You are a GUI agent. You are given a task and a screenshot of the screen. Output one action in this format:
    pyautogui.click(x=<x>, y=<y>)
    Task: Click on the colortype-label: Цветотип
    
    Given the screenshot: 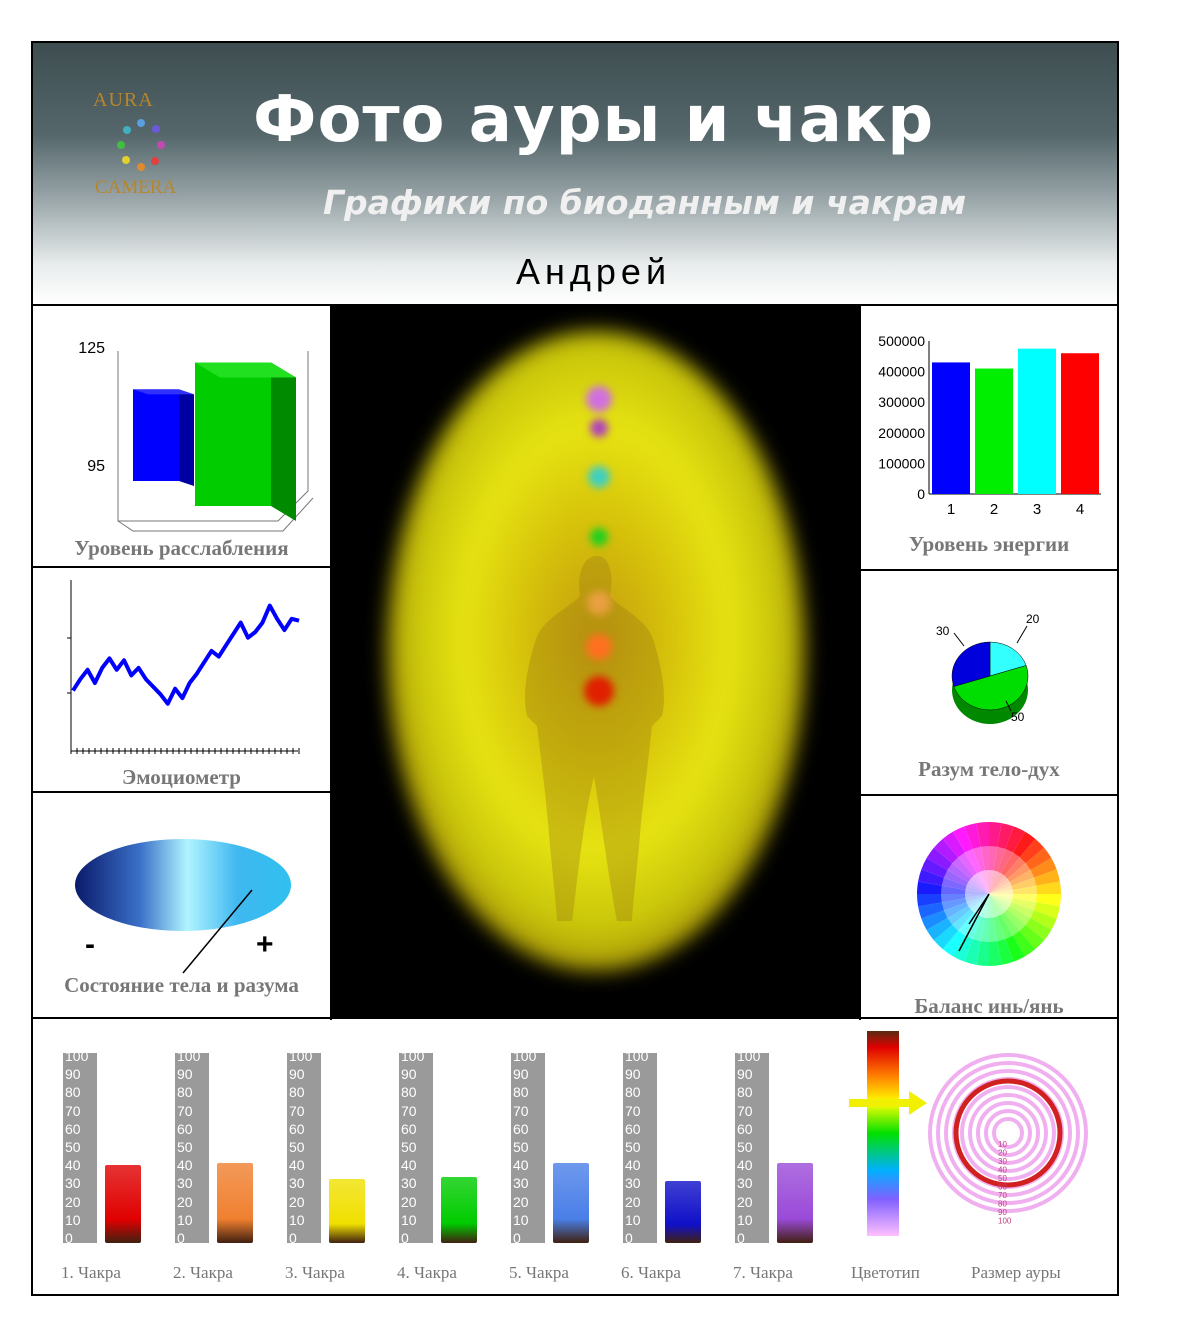 What is the action you would take?
    pyautogui.click(x=885, y=1272)
    